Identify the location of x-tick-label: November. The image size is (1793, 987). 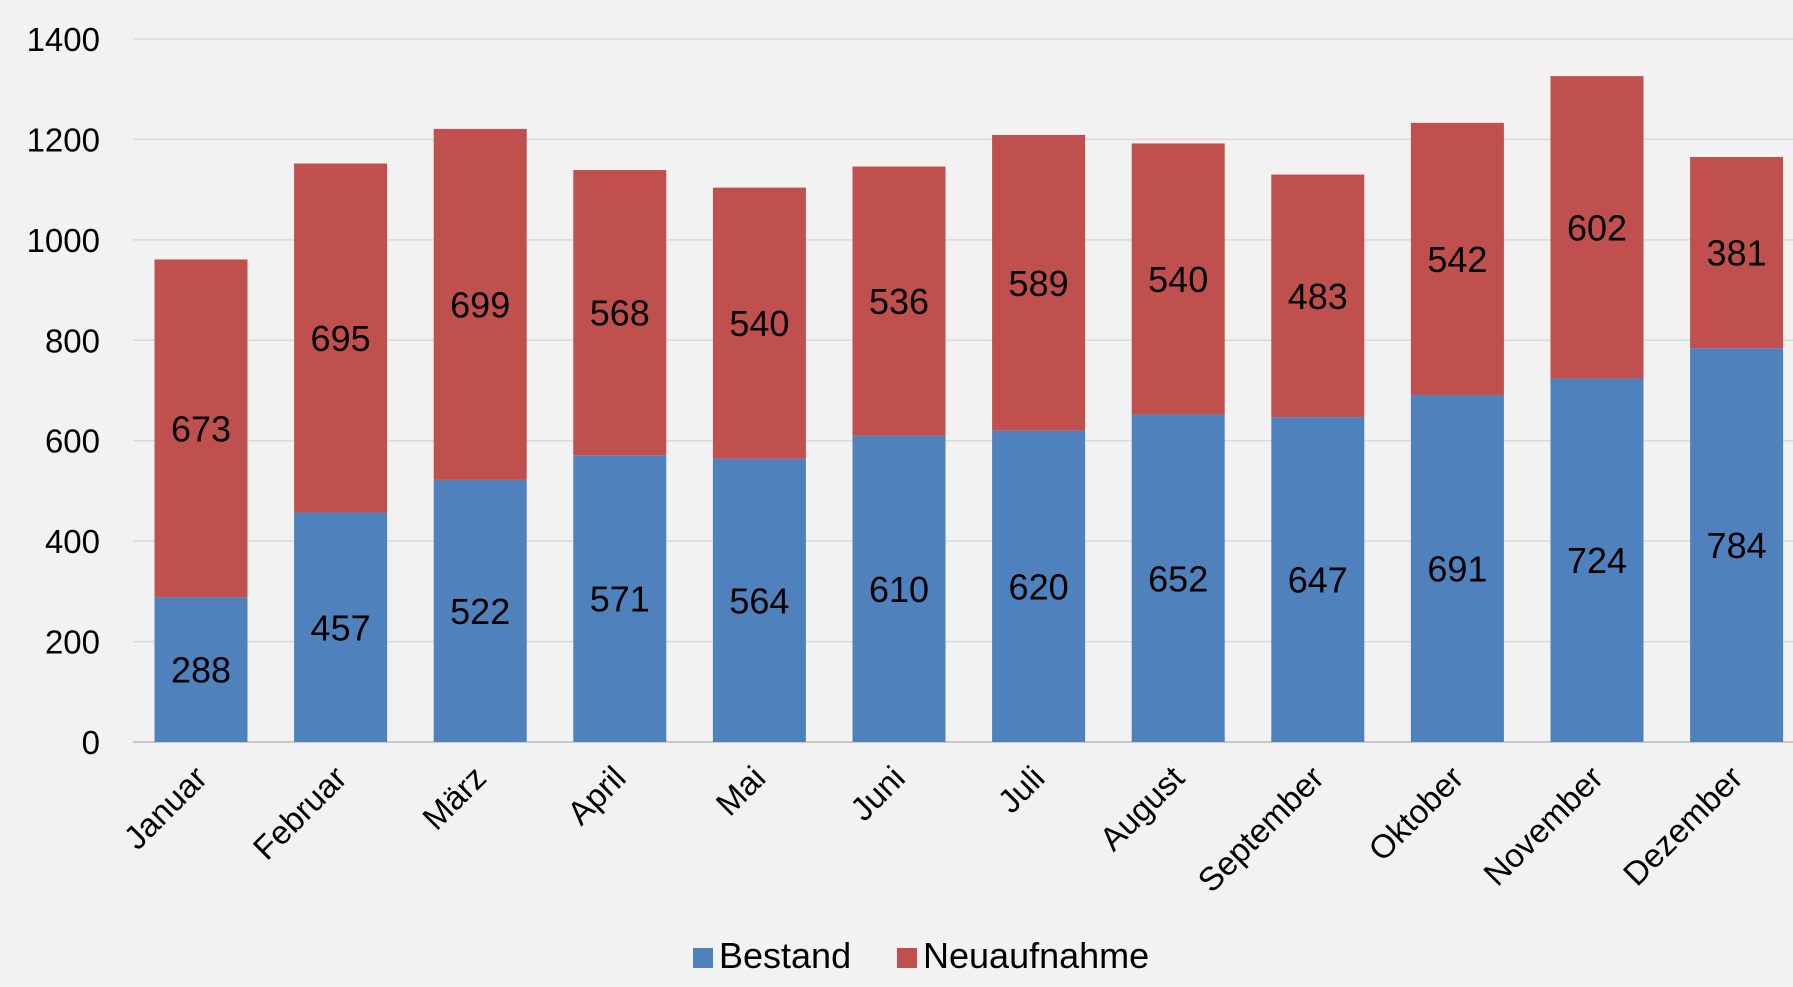
(1543, 826).